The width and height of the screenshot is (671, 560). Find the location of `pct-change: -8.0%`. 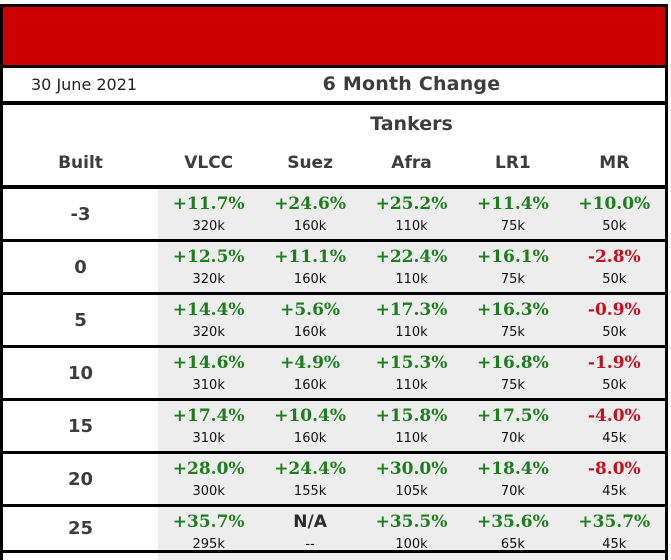

pct-change: -8.0% is located at coordinates (614, 469).